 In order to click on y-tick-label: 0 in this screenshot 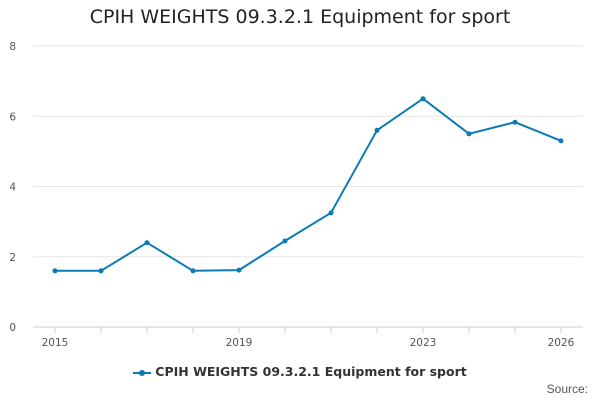, I will do `click(12, 328)`.